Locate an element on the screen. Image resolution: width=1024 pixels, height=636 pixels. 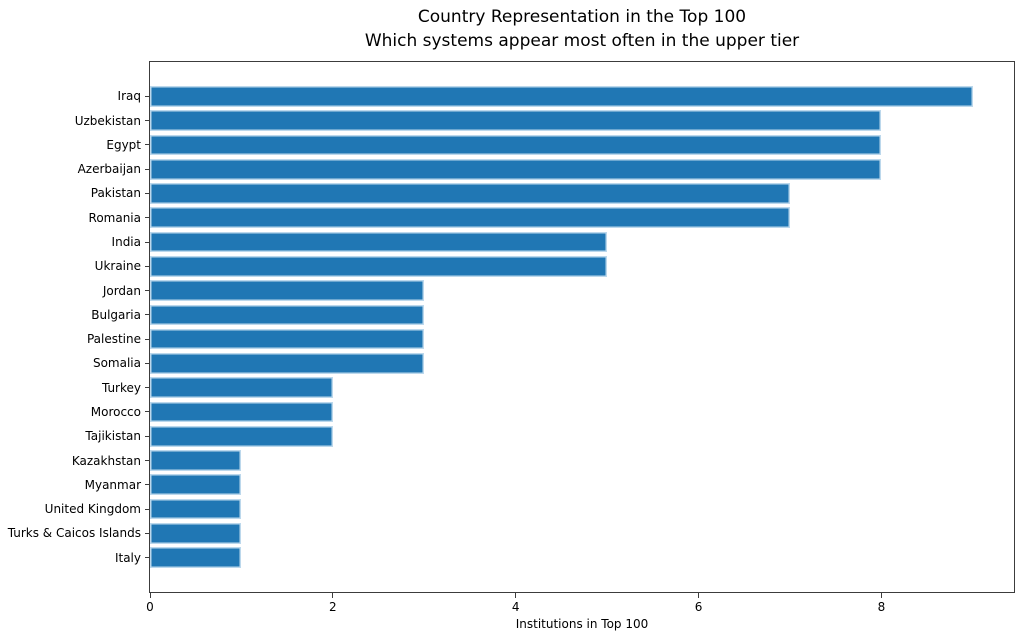
y-tick-label: Egypt is located at coordinates (123, 144).